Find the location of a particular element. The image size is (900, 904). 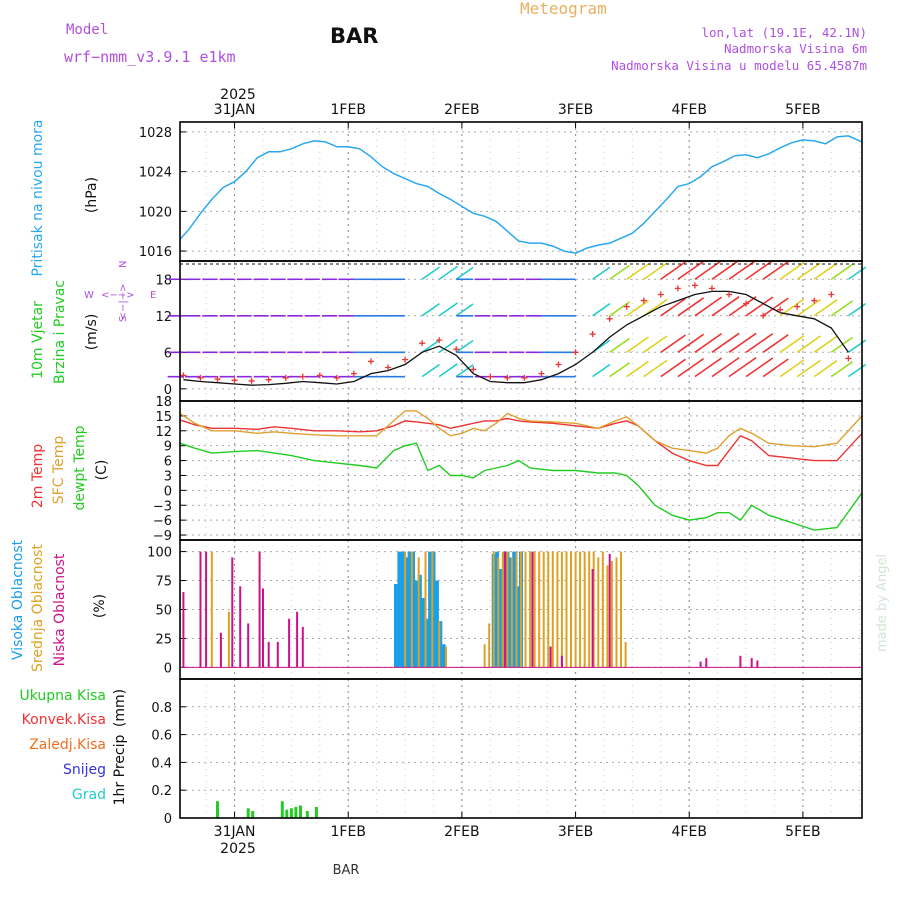

top-day-label: 1FEB is located at coordinates (348, 110).